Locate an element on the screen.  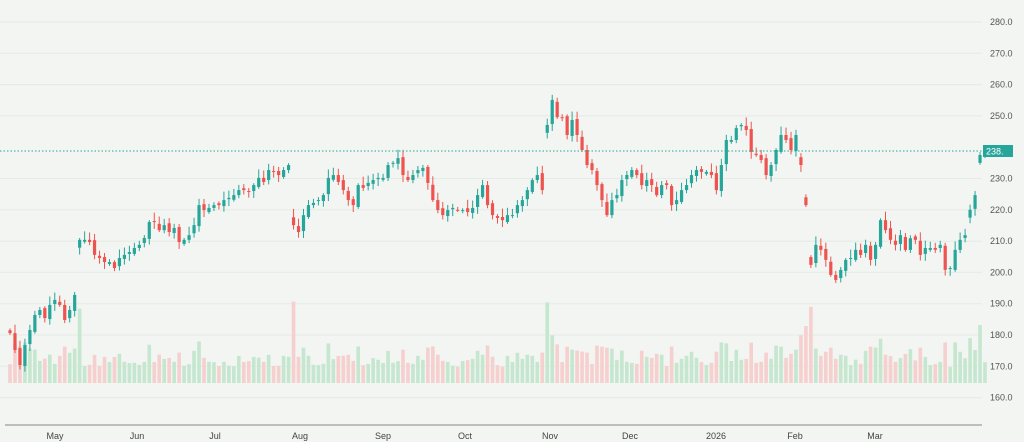
x-tick-label: Dec is located at coordinates (630, 436).